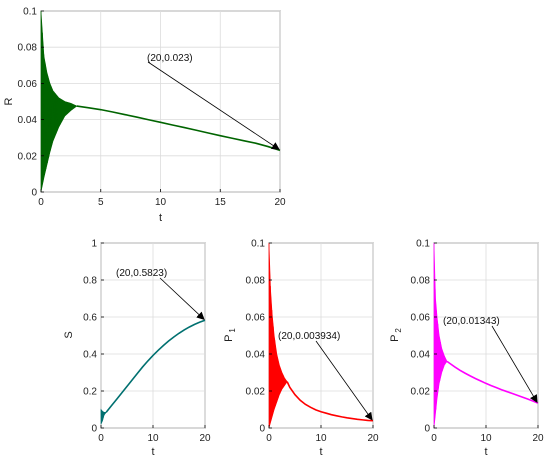 This screenshot has height=460, width=550. What do you see at coordinates (256, 355) in the screenshot?
I see `y-tick-label-p1-2: 0.04` at bounding box center [256, 355].